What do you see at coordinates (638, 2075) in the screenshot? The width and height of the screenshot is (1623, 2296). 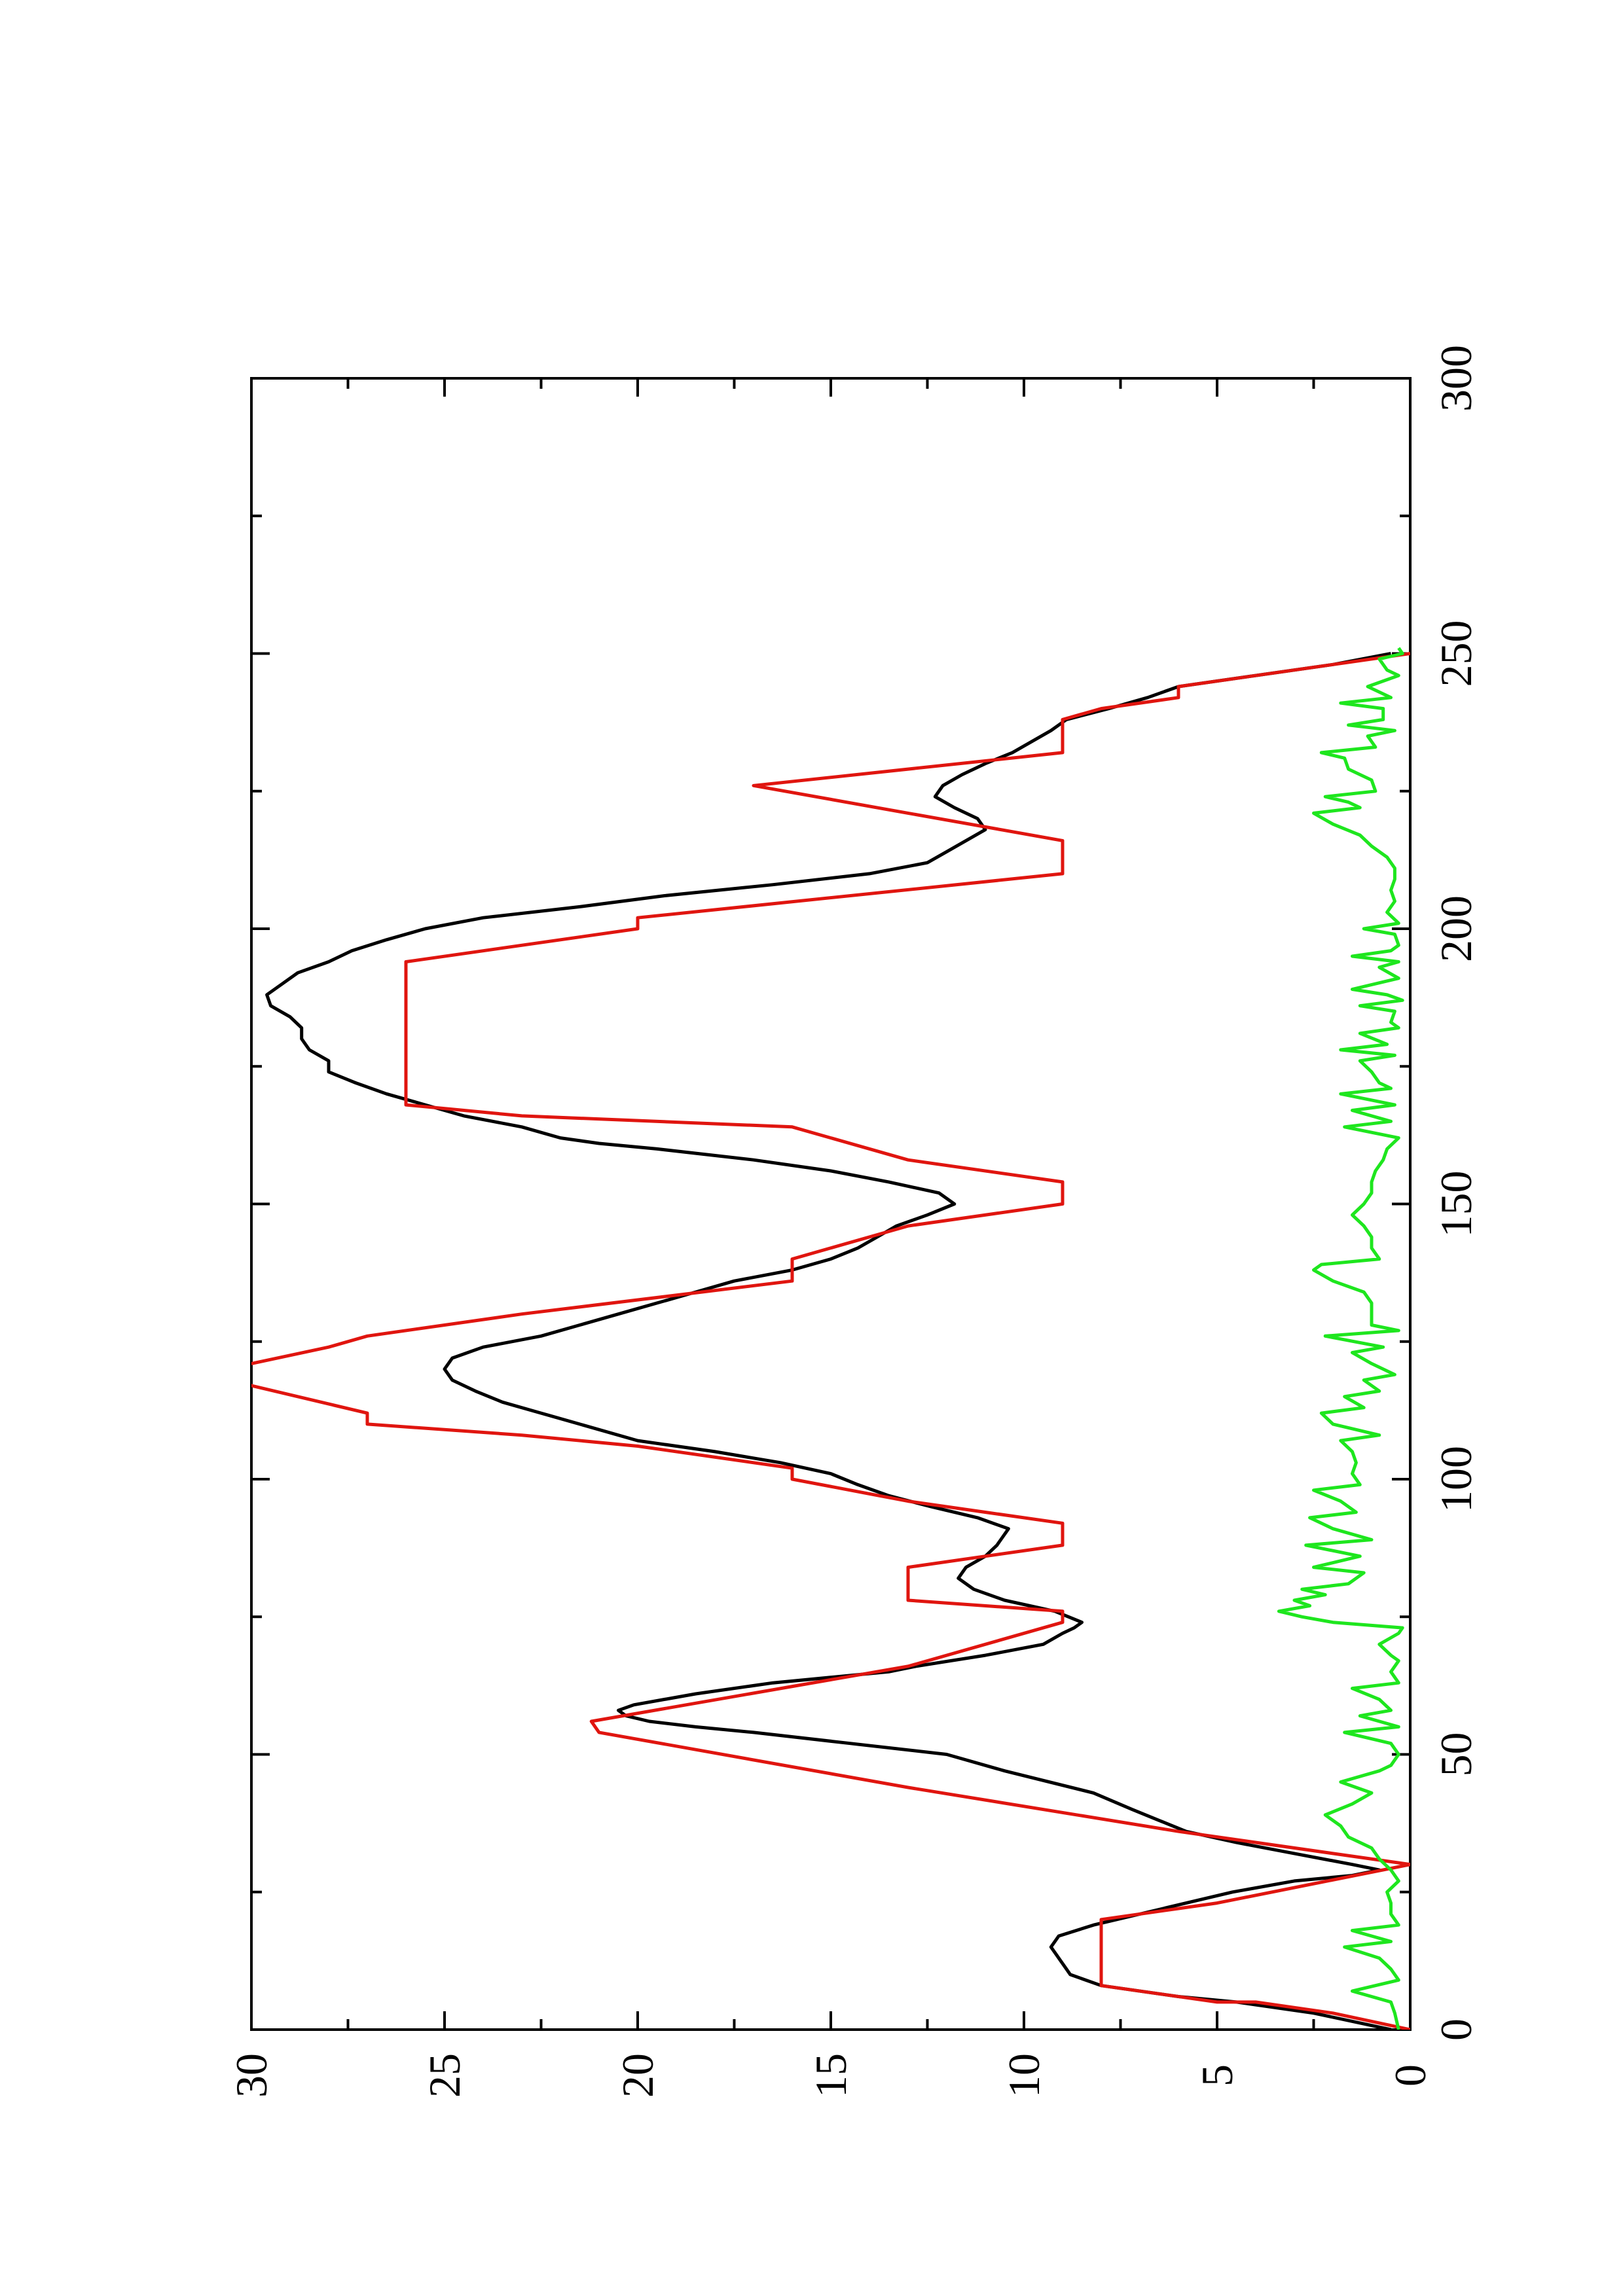 I see `y-tick-label: 20` at bounding box center [638, 2075].